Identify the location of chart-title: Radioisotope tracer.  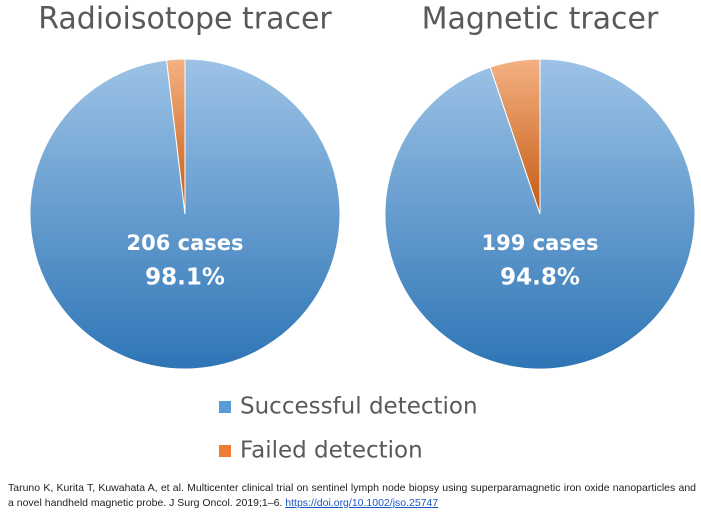
(185, 19).